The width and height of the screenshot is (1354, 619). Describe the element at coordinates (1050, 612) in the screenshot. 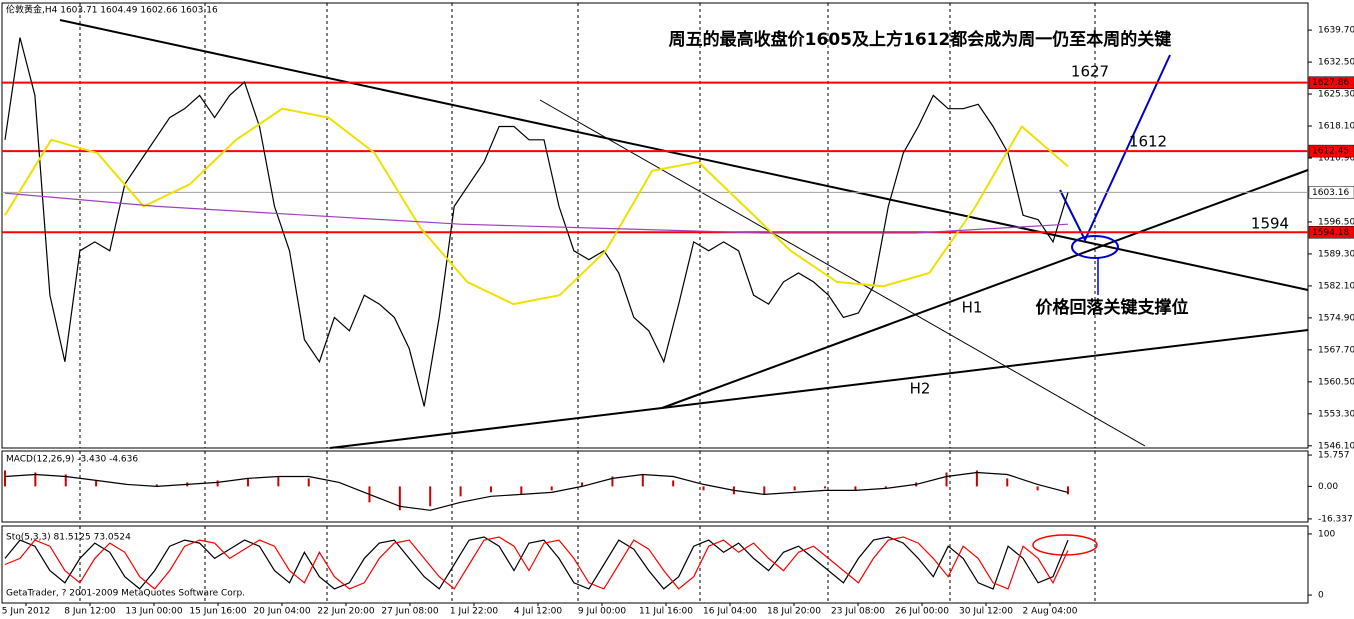

I see `x-tick-label: 2 Aug 04:00` at that location.